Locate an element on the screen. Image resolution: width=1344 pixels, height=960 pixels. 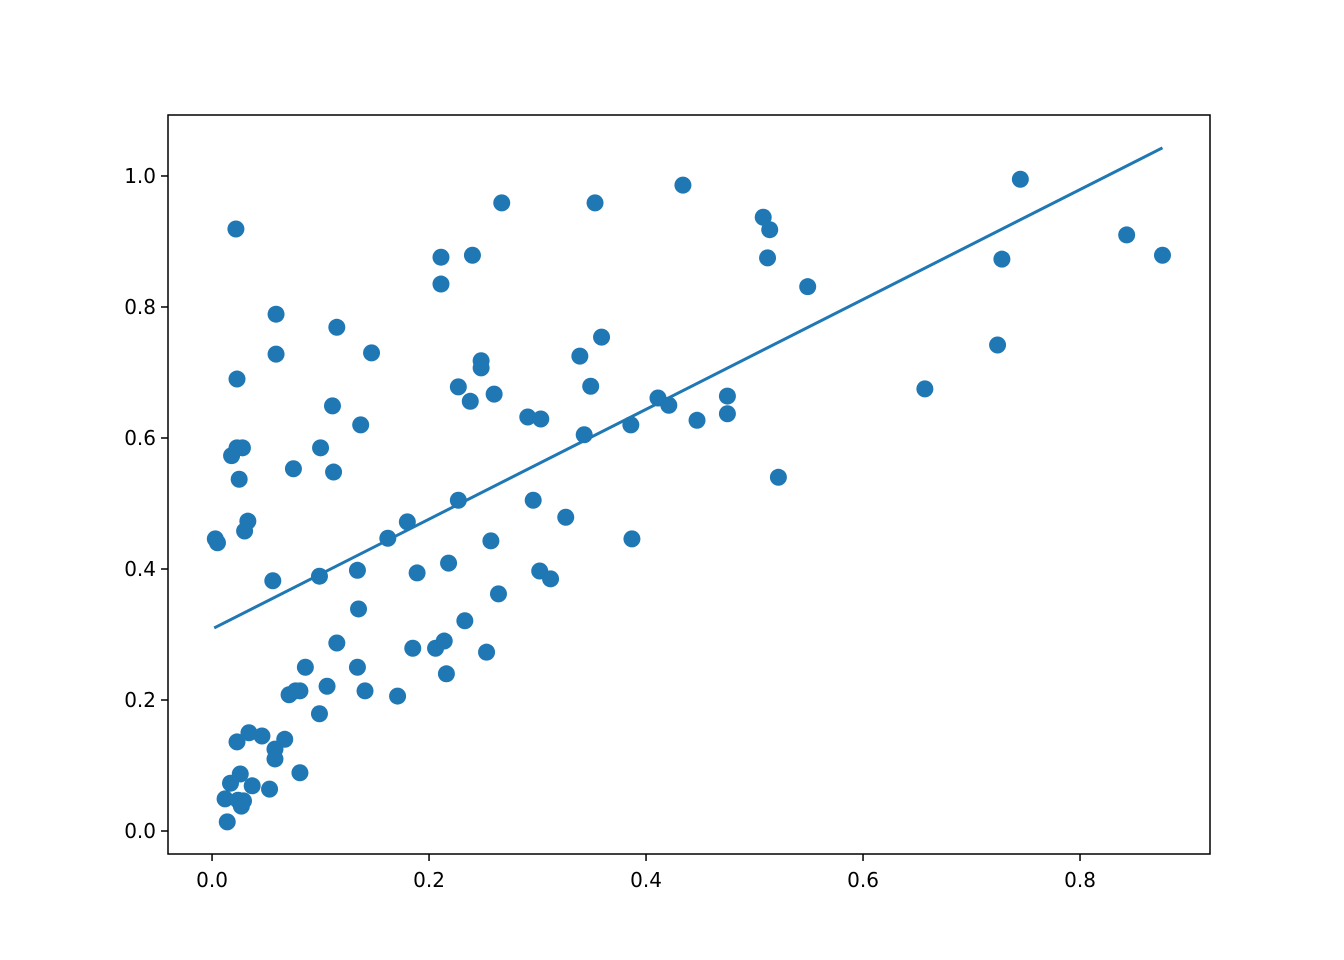
y-tick-label: 1.0 is located at coordinates (140, 176).